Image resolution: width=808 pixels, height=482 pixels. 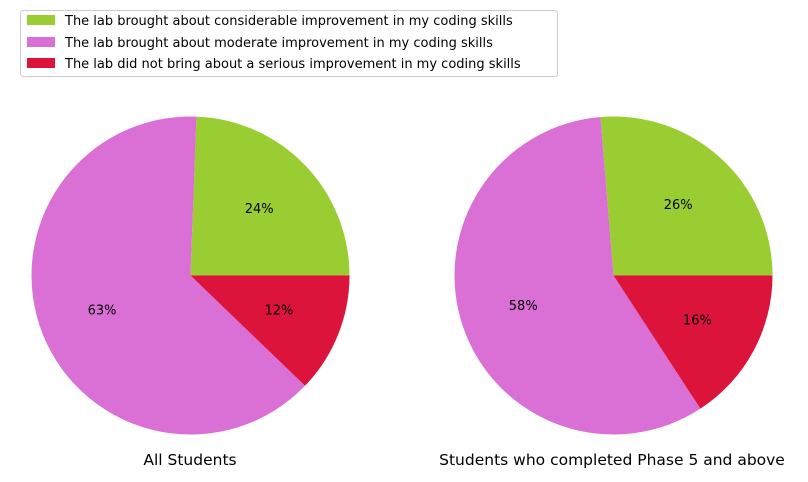 What do you see at coordinates (189, 460) in the screenshot?
I see `chart-title-all-students: All Students` at bounding box center [189, 460].